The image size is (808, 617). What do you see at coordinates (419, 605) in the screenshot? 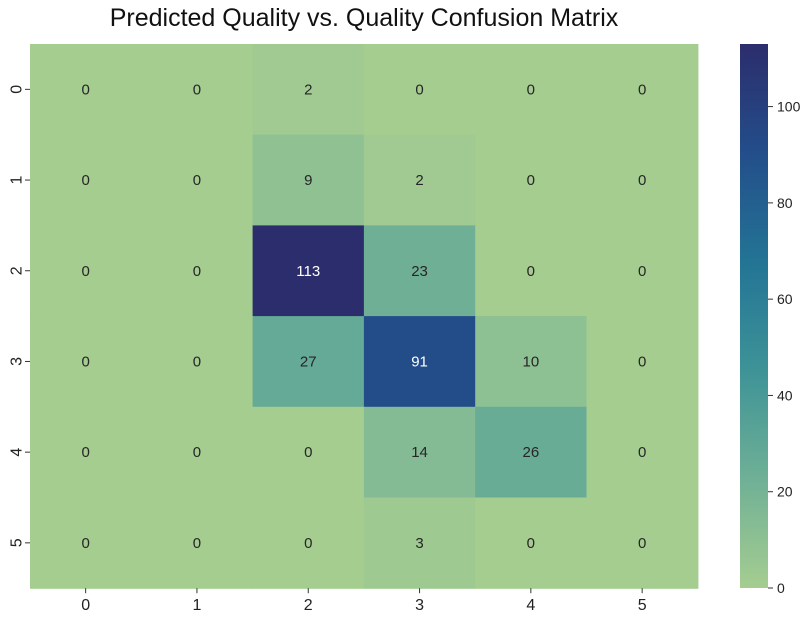
I see `x-tick-label: 3` at bounding box center [419, 605].